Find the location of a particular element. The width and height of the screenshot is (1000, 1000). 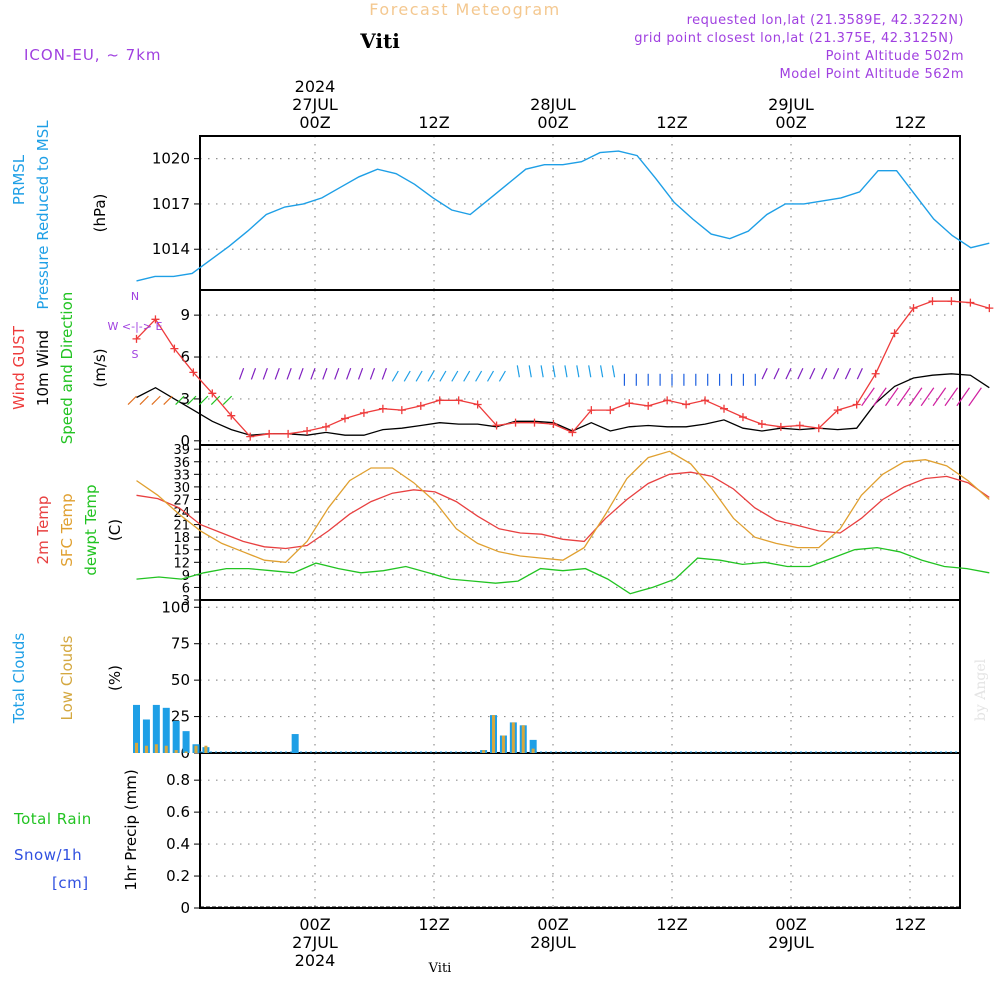

y-tick-label: 33 is located at coordinates (181, 475).